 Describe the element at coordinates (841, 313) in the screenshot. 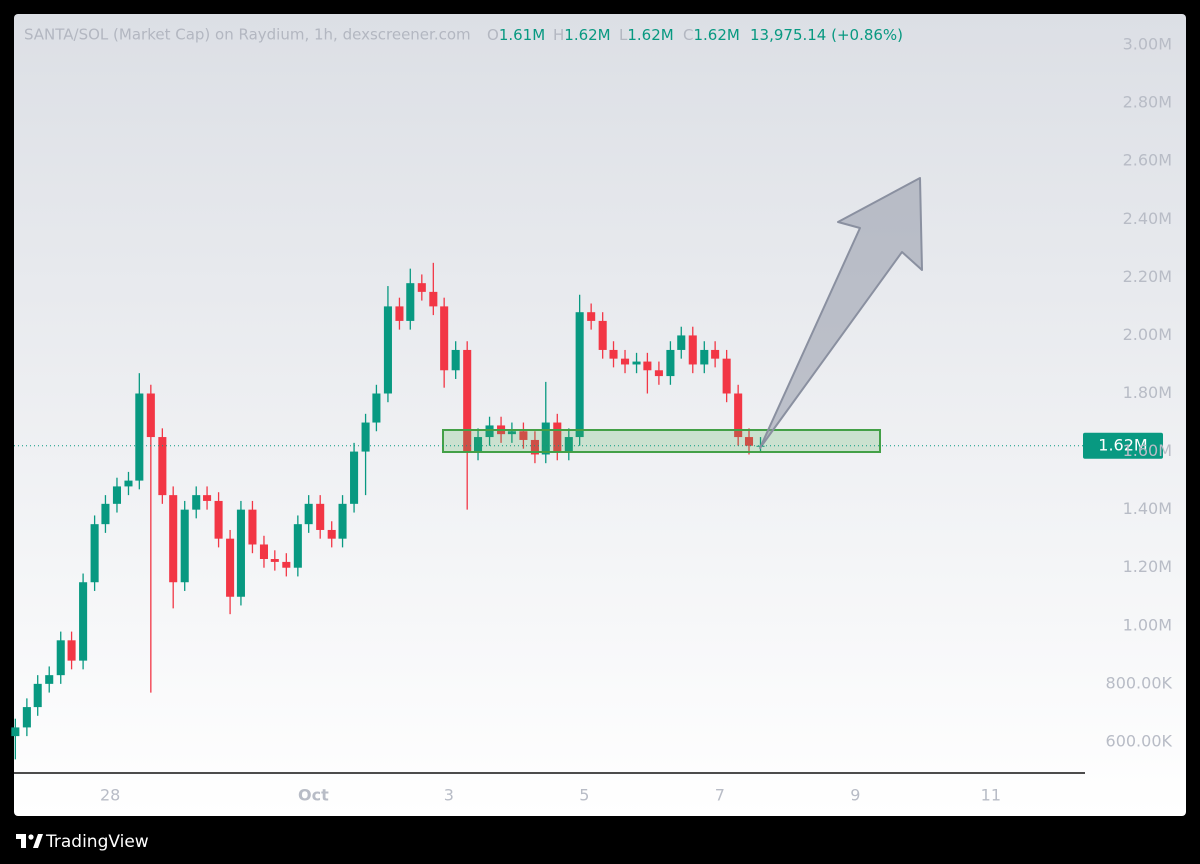

I see `projection-arrow` at that location.